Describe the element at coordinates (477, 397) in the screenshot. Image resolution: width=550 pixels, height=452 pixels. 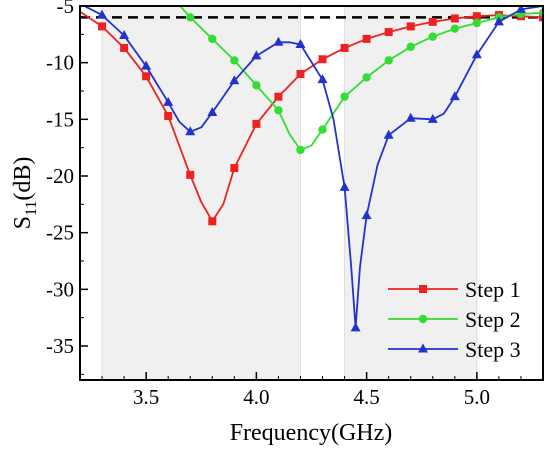
I see `x-tick-label: 5.0` at that location.